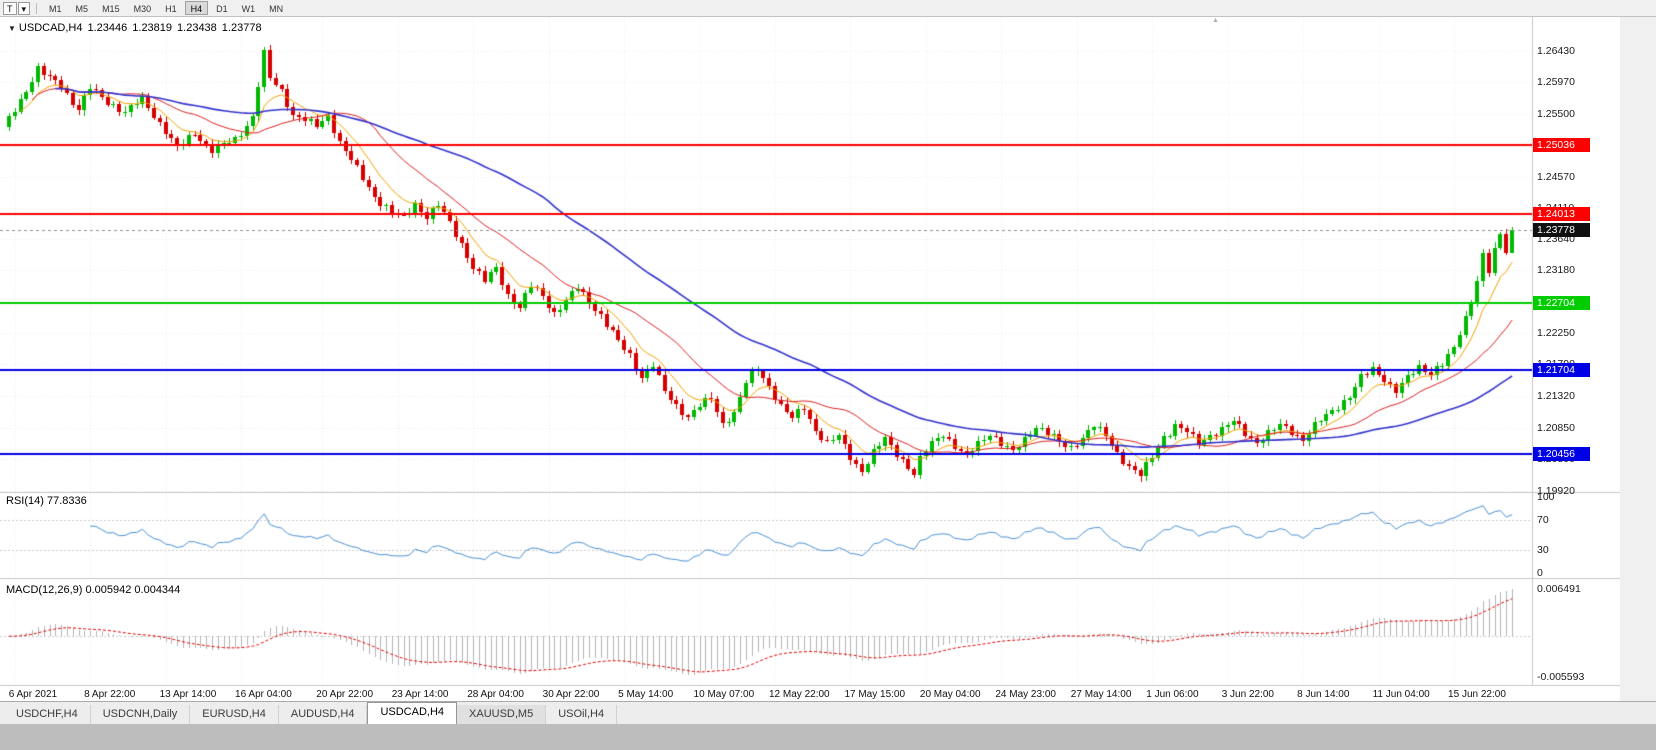  What do you see at coordinates (10, 8) in the screenshot?
I see `chart-type-button: T` at bounding box center [10, 8].